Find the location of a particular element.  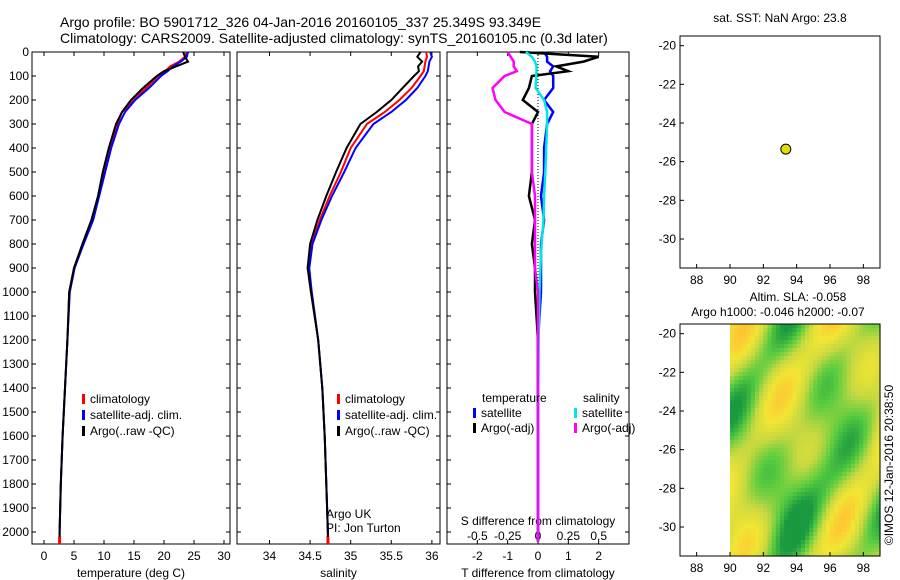

y-tick-label: 800 is located at coordinates (19, 244).